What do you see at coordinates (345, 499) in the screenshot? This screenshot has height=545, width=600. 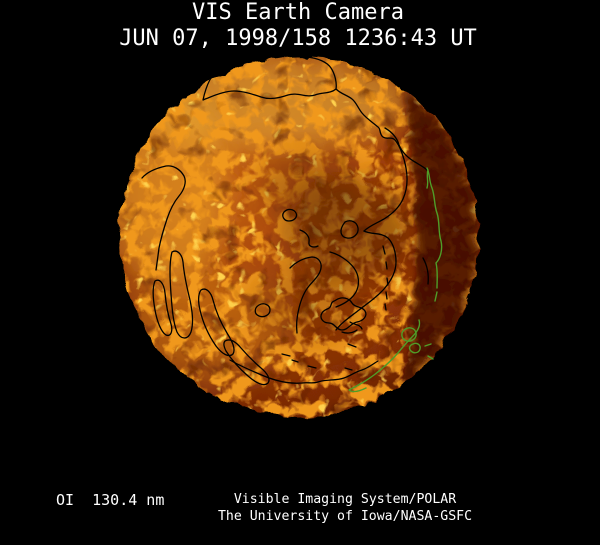 I see `credit-line-1: Visible Imaging System/POLAR` at bounding box center [345, 499].